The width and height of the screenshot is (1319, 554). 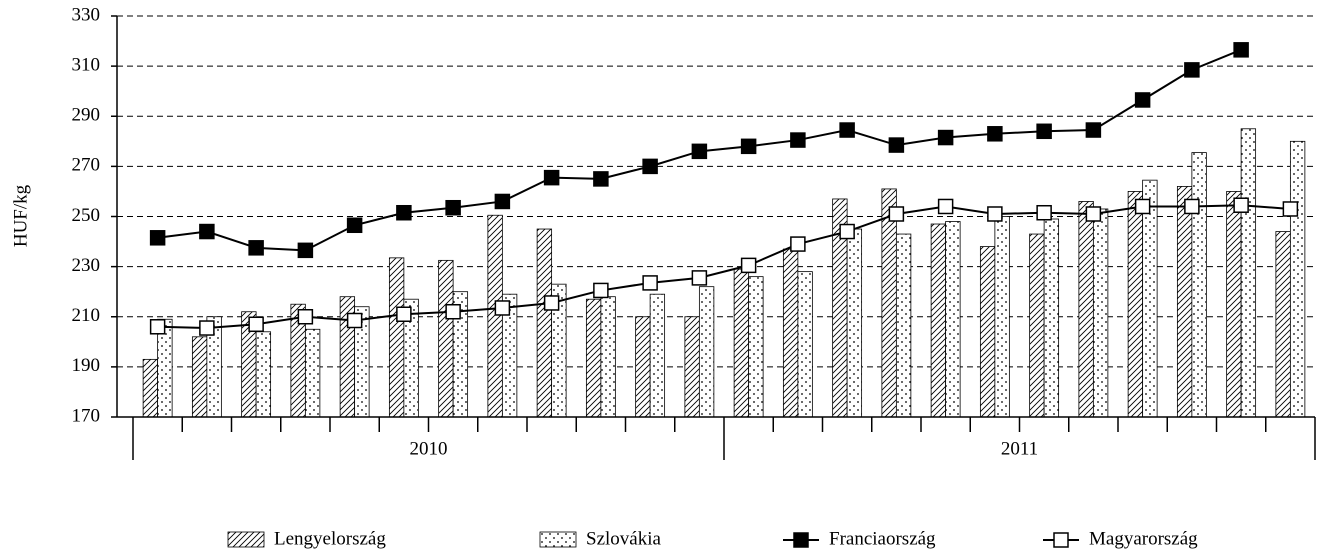 I want to click on y-tick-label: 290, so click(x=86, y=115).